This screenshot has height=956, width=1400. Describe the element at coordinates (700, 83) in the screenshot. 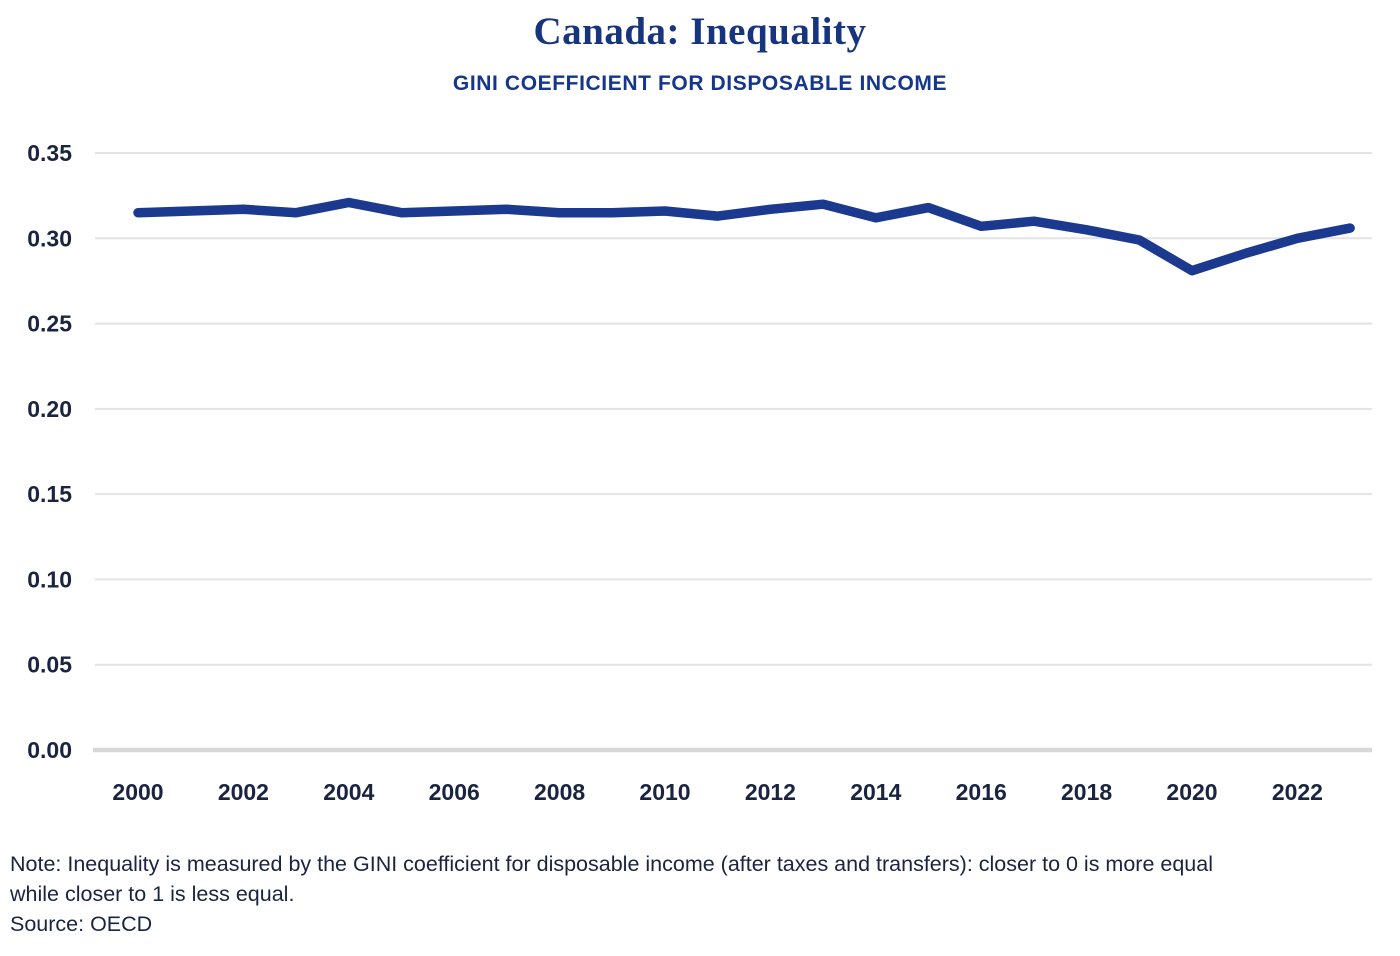

I see `chart-subtitle: GINI COEFFICIENT FOR DISPOSABLE INCOME` at that location.